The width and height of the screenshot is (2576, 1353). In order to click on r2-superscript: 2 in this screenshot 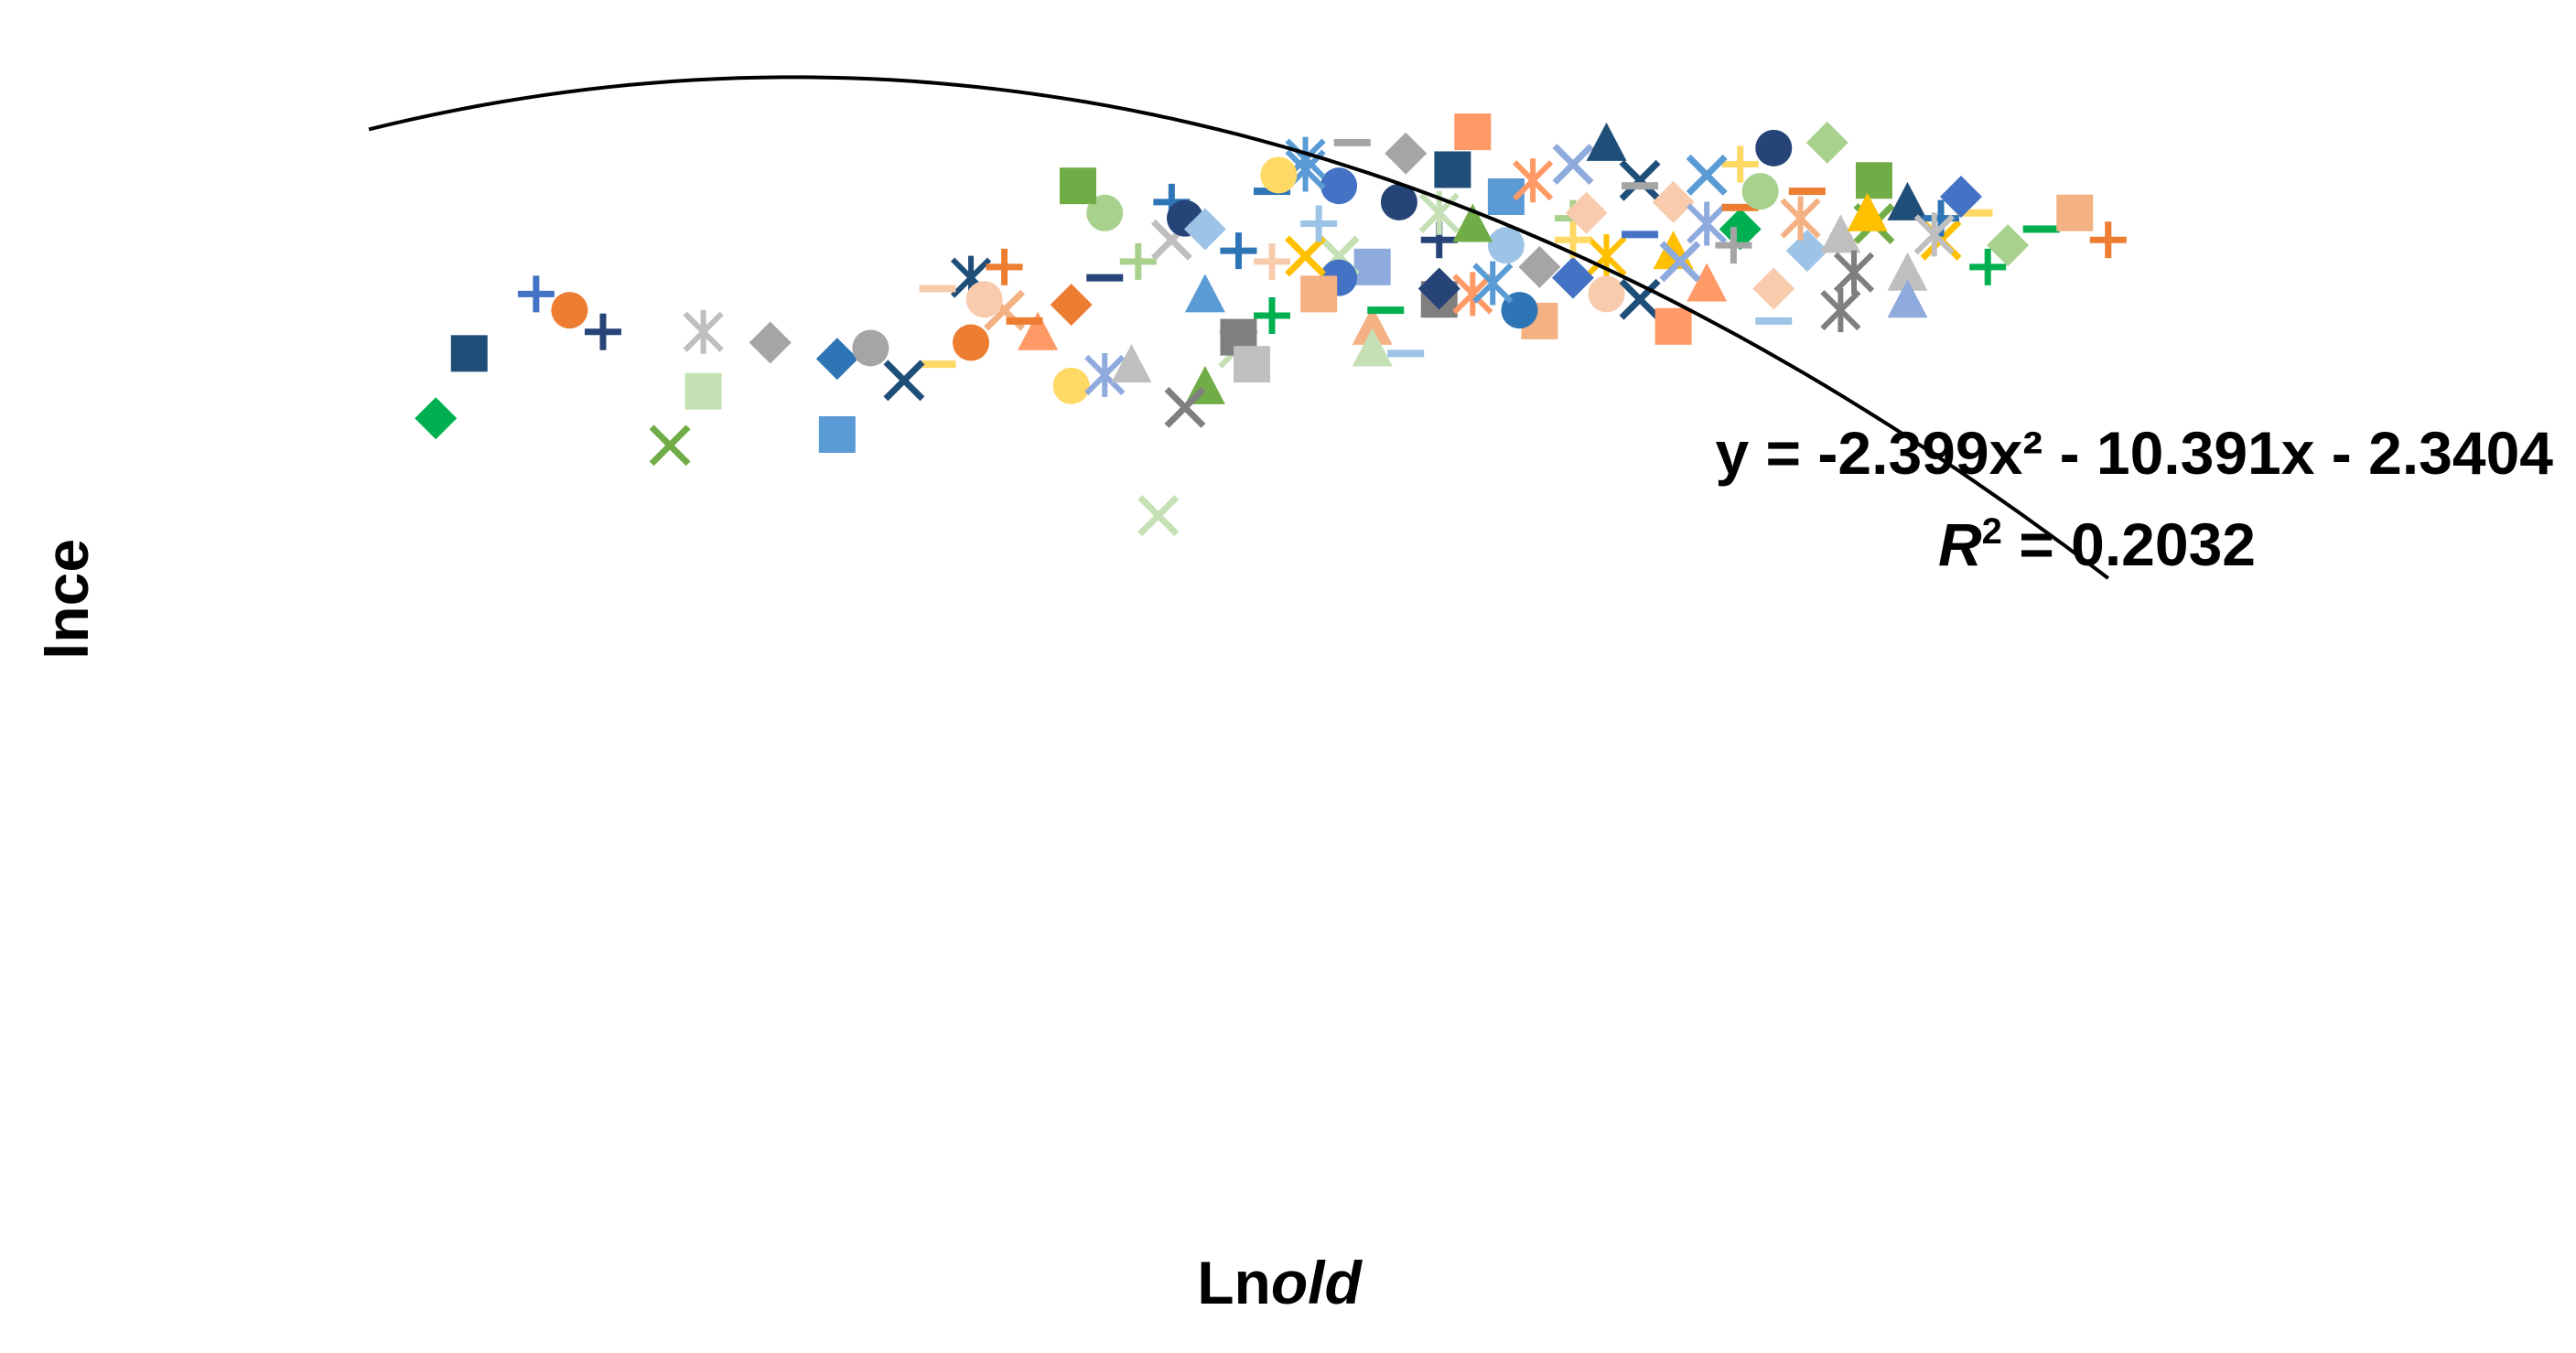, I will do `click(1992, 531)`.